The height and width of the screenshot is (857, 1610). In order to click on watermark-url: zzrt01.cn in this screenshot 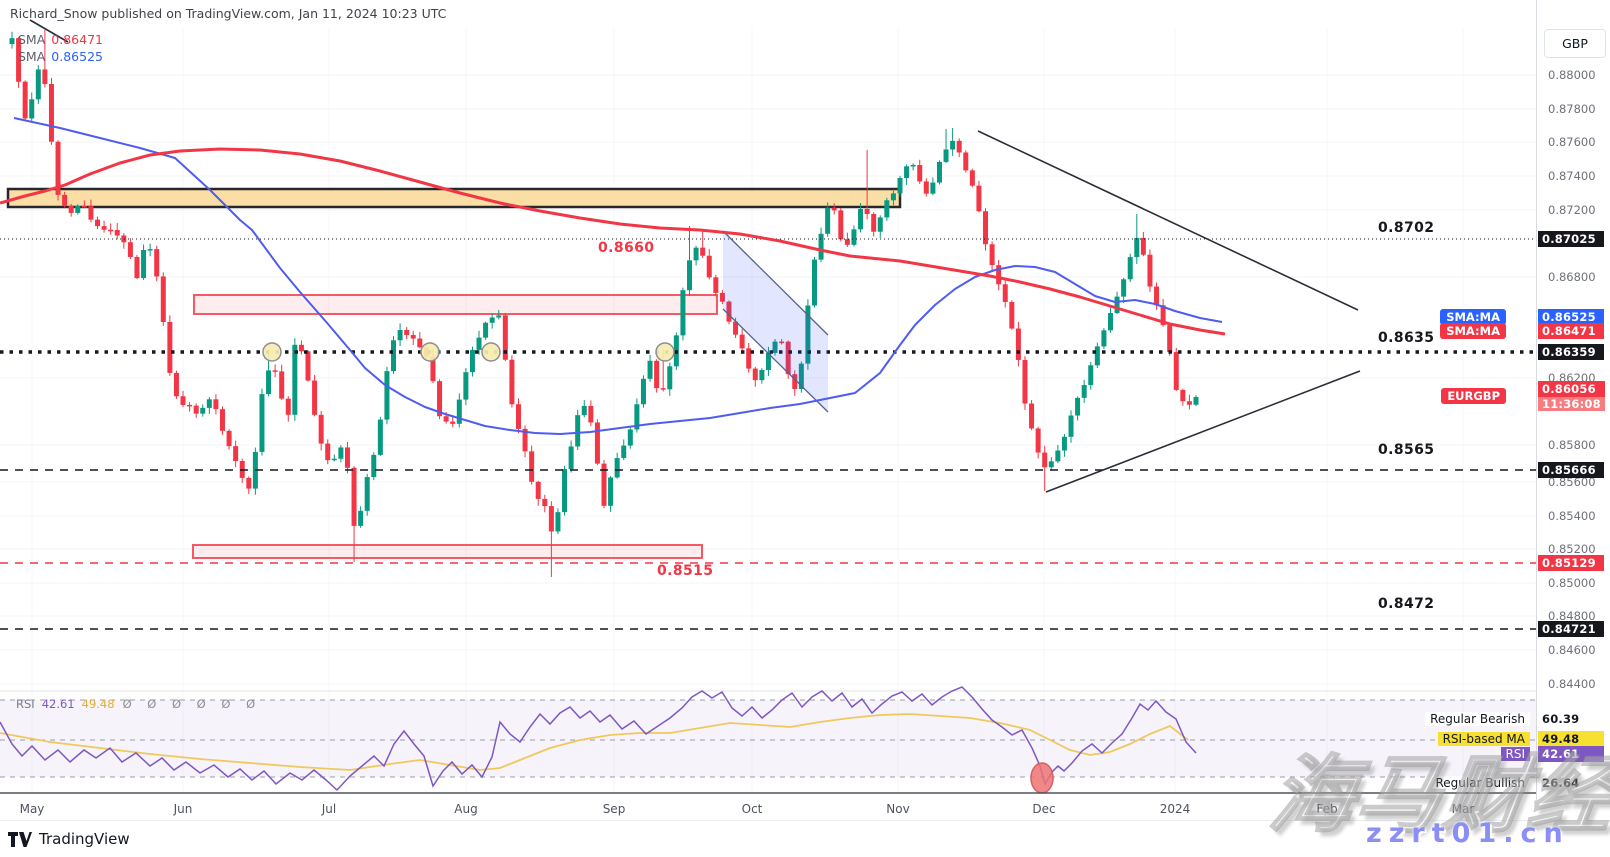, I will do `click(1468, 833)`.